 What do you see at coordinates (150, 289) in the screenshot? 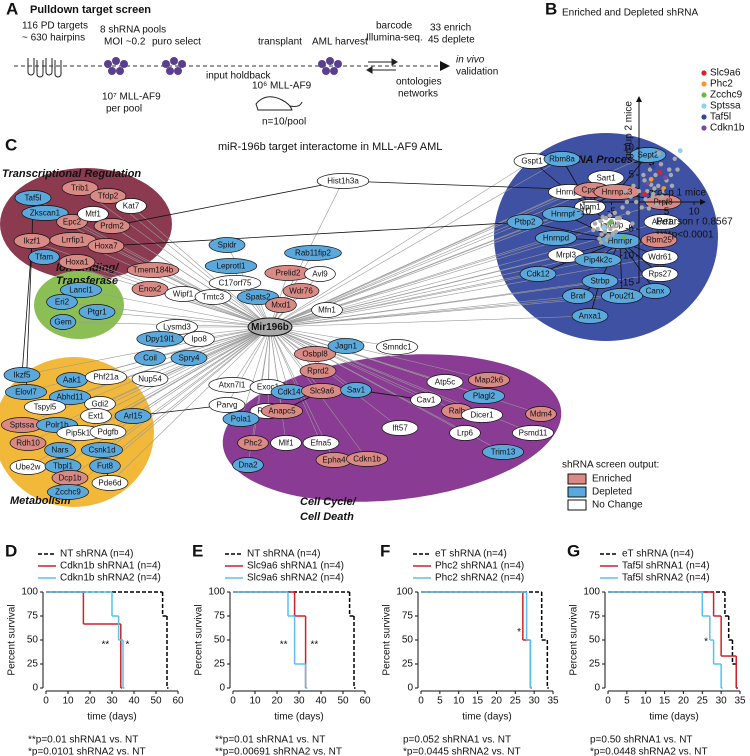
I see `node: Enox2` at bounding box center [150, 289].